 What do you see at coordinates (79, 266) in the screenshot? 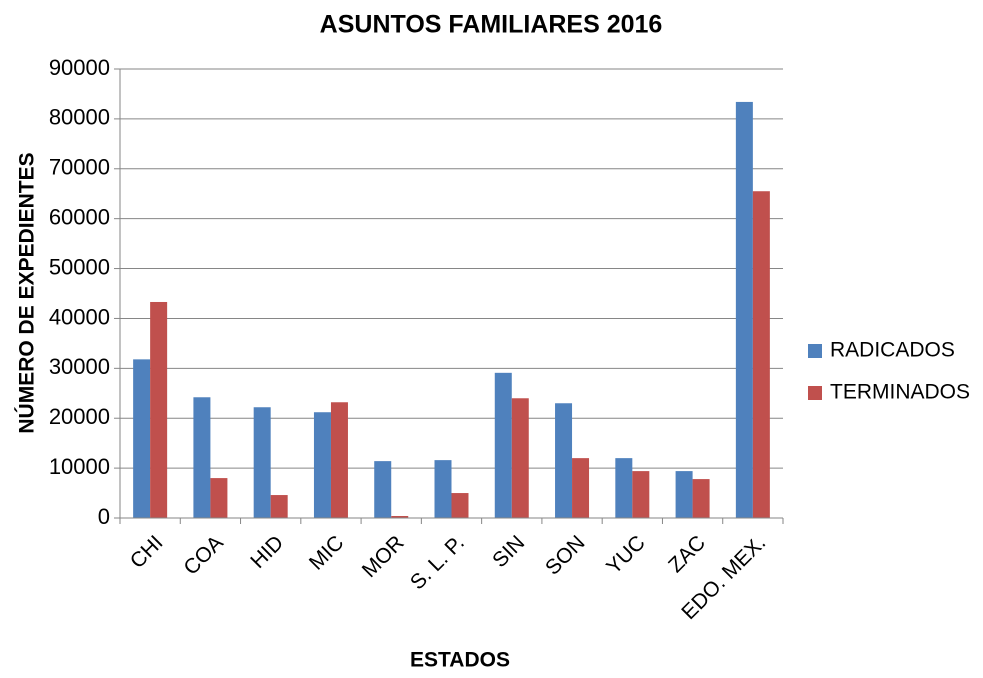
I see `y-tick-label: 50000` at bounding box center [79, 266].